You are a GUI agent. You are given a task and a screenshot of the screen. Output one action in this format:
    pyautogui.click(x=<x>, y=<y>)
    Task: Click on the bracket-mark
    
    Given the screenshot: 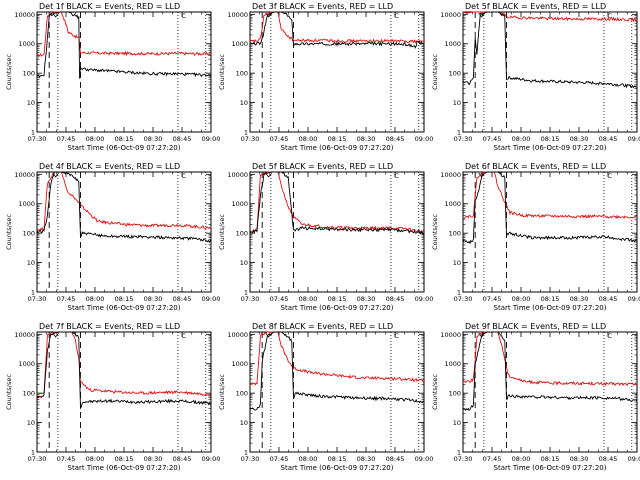 What is the action you would take?
    pyautogui.click(x=481, y=15)
    